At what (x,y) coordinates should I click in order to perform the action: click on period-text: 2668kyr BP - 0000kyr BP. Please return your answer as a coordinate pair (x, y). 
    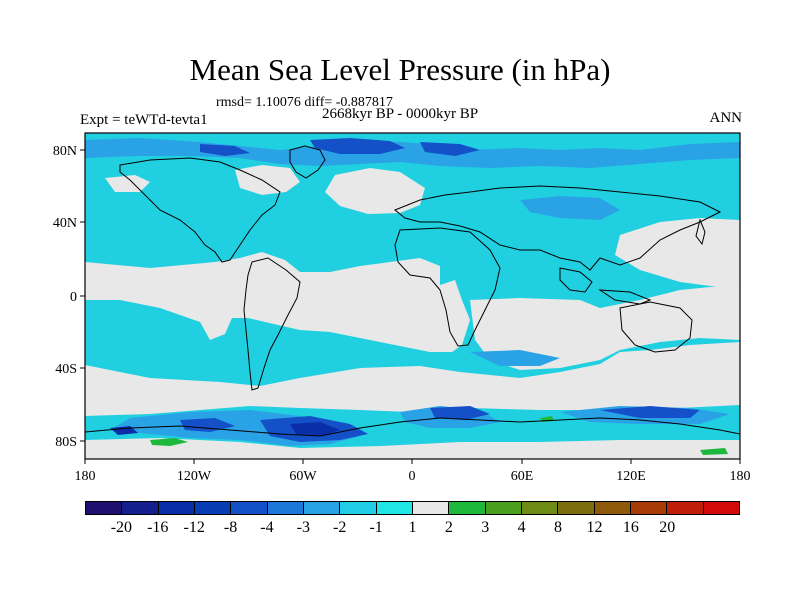
    Looking at the image, I should click on (400, 114).